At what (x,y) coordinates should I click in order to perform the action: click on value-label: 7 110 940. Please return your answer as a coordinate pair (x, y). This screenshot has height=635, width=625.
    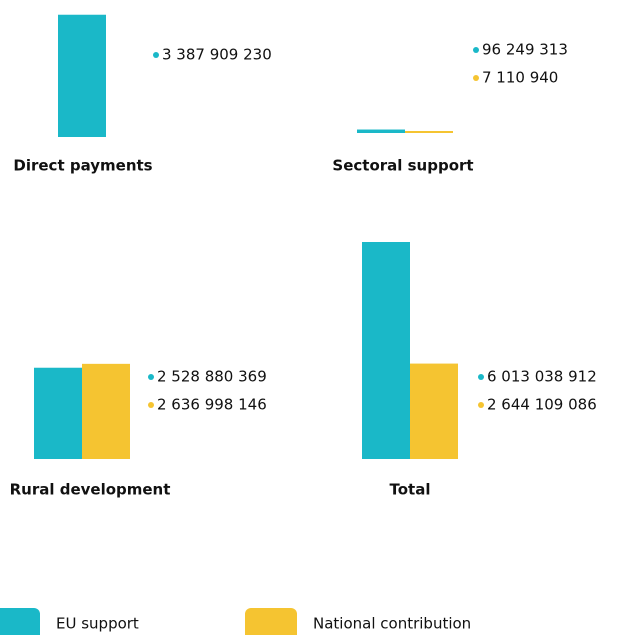
    Looking at the image, I should click on (520, 78).